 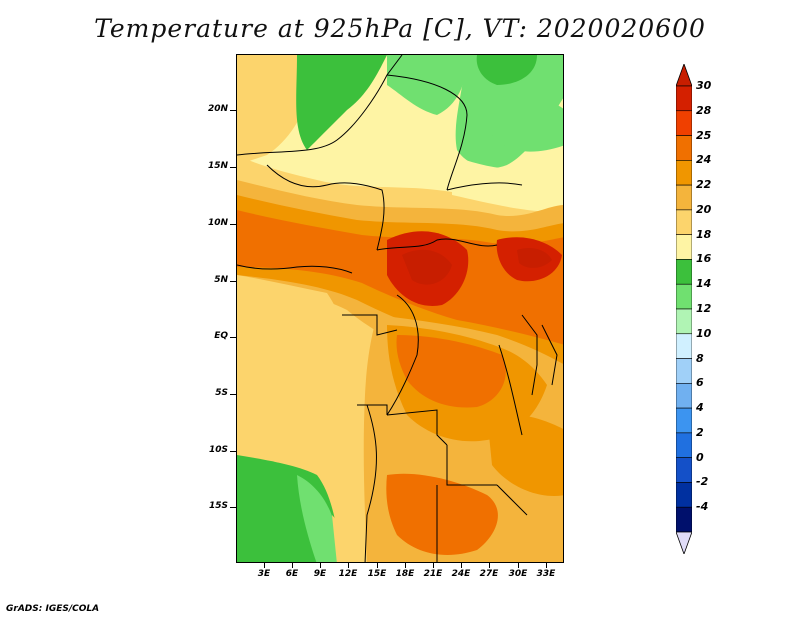 I want to click on colorbar-bottom-arrow, so click(x=684, y=542).